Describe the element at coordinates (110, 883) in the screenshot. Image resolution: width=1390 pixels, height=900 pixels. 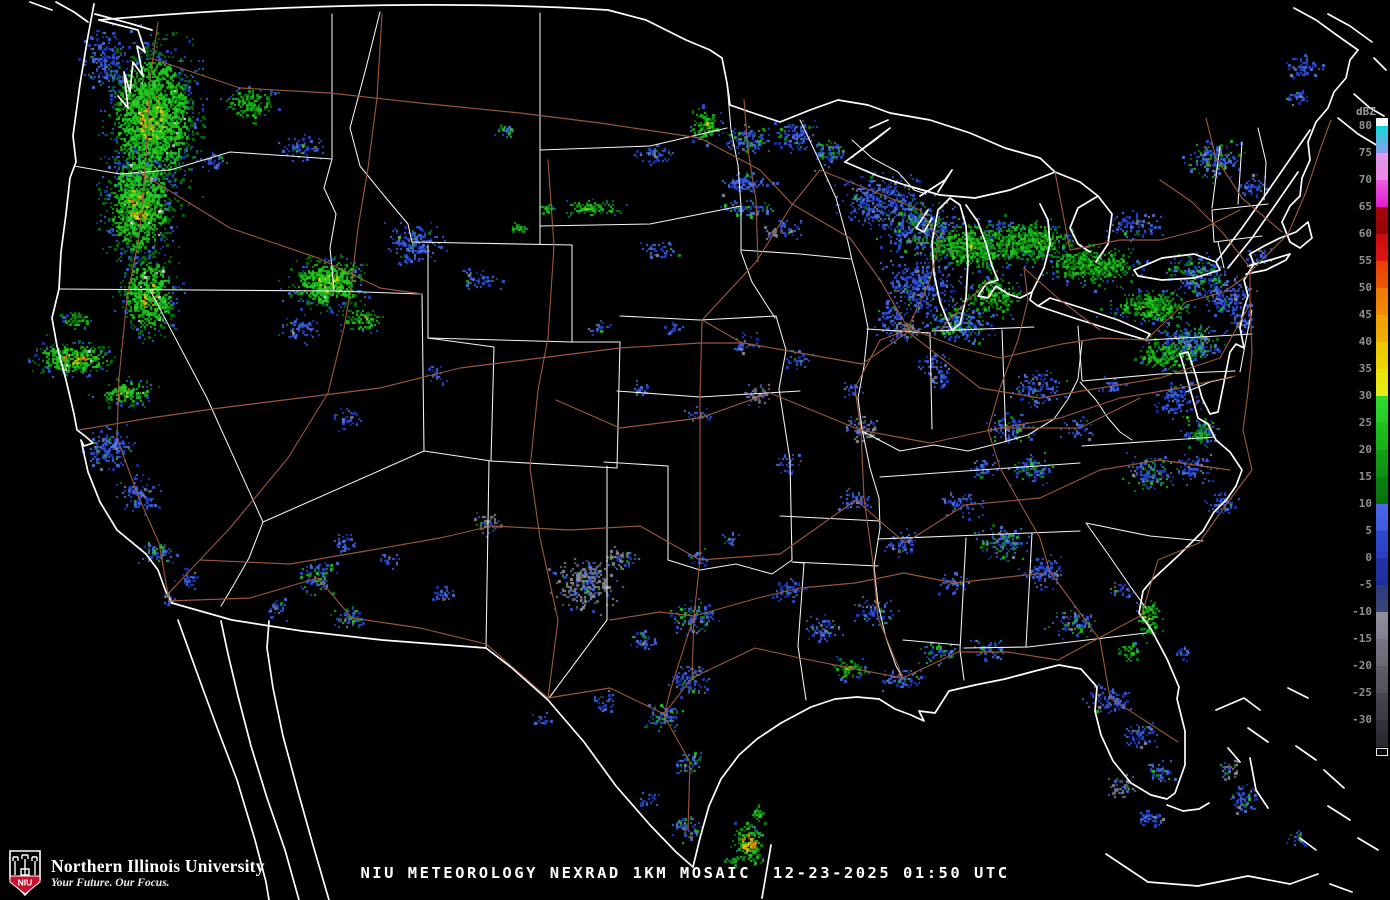
I see `institution-tagline: Your Future. Our Focus.` at that location.